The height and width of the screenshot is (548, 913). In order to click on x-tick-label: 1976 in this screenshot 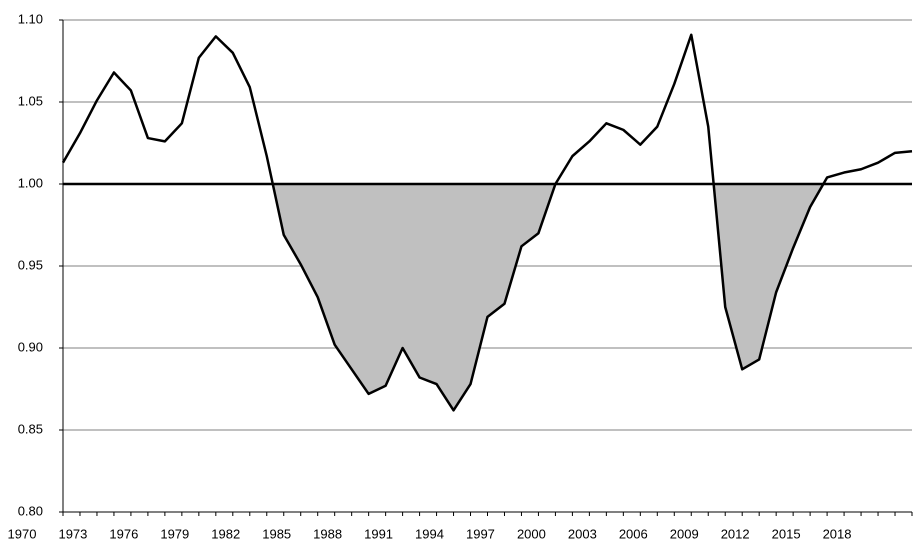, I will do `click(123, 533)`.